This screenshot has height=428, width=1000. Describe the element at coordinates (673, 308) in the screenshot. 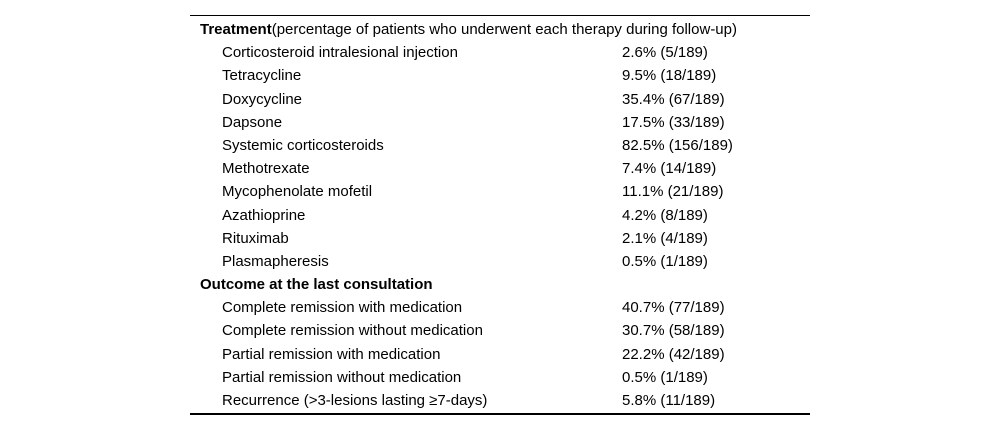

I see `row-value: 40.7% (77/189)` at that location.